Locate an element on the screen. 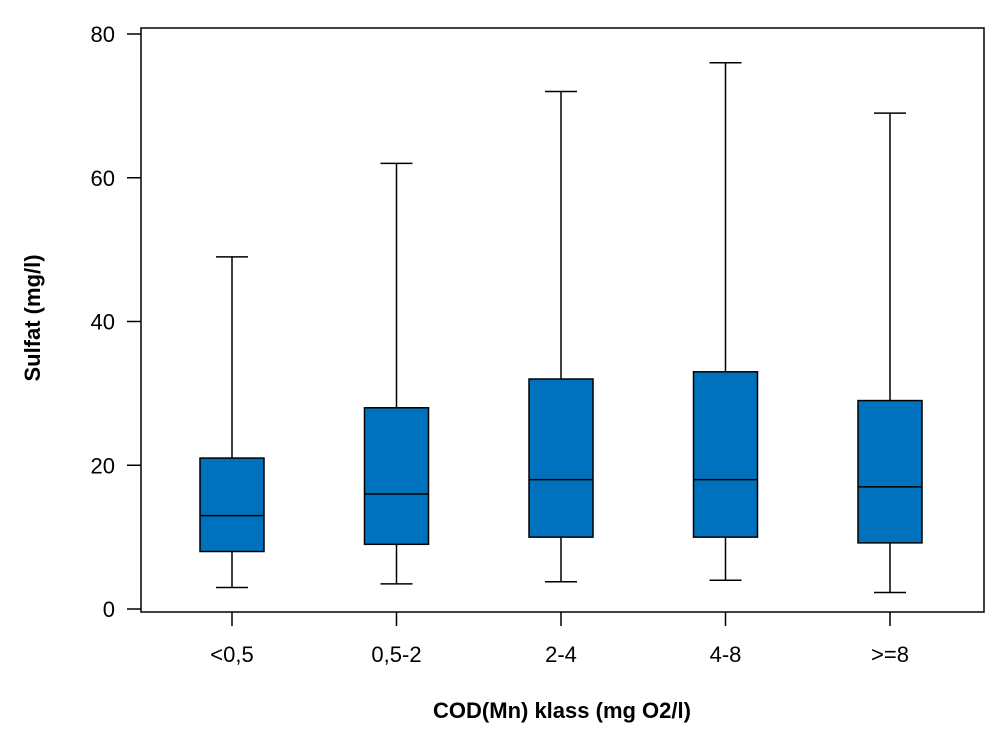  x-tick-label: <0,5 is located at coordinates (231, 654).